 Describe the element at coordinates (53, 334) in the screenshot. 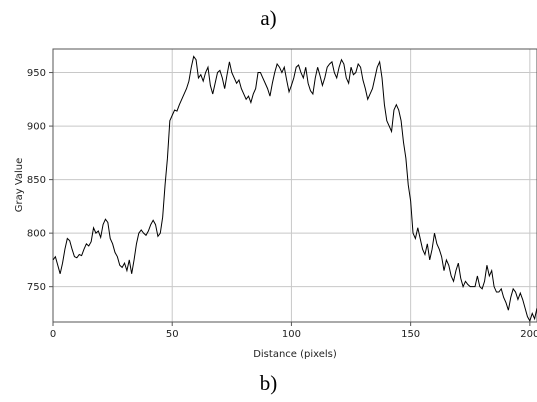

I see `x-tick-label: 0` at that location.